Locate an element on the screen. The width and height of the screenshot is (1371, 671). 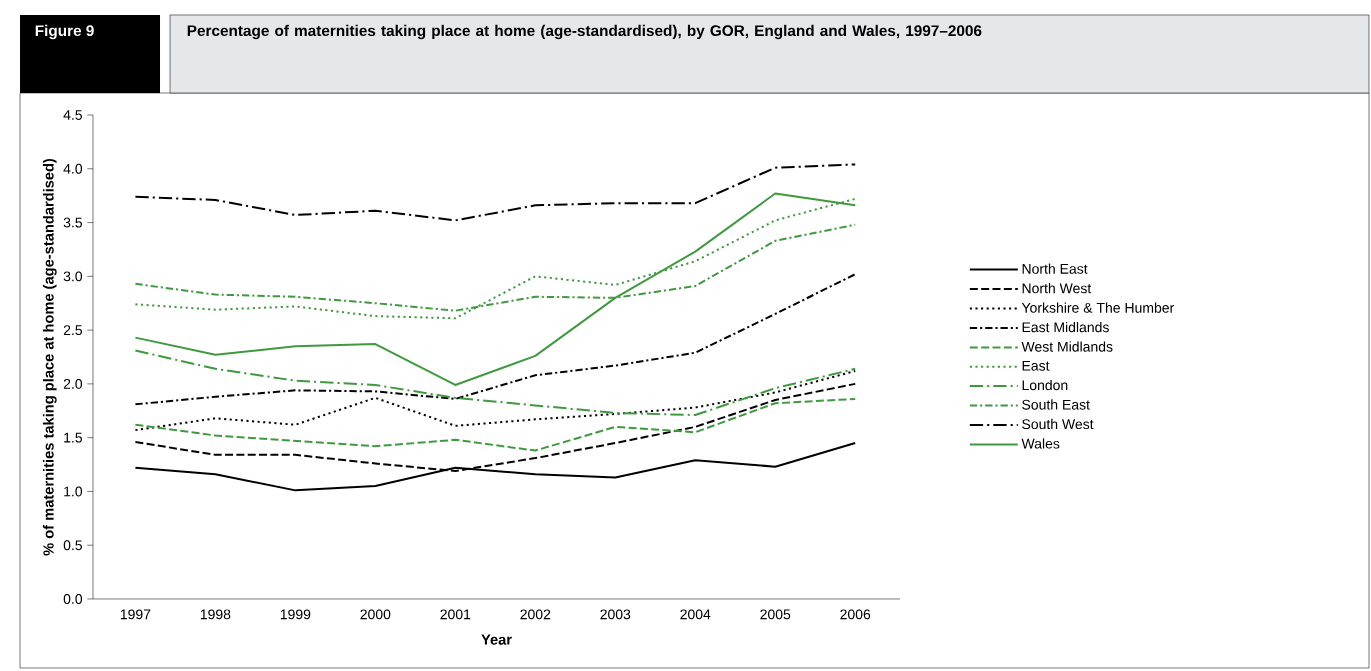
x-tick-label: 1999 is located at coordinates (295, 614).